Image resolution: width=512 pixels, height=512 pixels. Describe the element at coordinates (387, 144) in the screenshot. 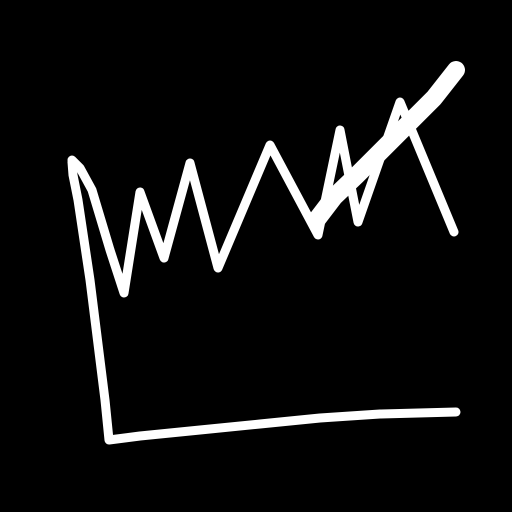

I see `diagonal-thick-stroke` at that location.